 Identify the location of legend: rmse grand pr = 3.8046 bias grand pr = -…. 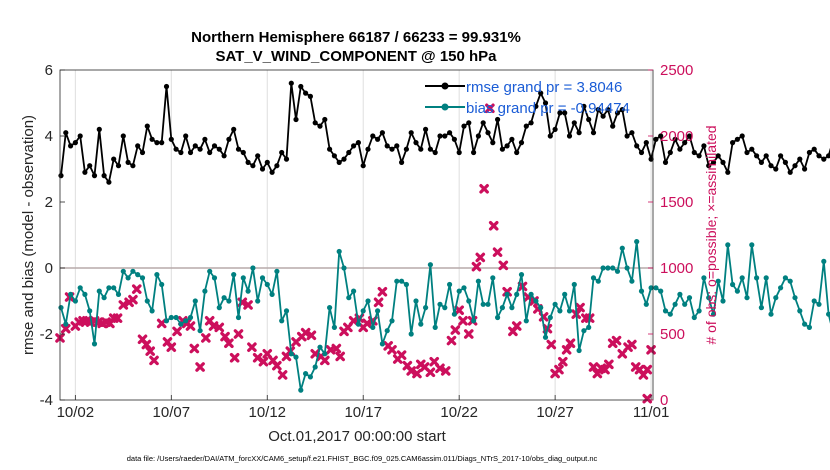
(527, 98).